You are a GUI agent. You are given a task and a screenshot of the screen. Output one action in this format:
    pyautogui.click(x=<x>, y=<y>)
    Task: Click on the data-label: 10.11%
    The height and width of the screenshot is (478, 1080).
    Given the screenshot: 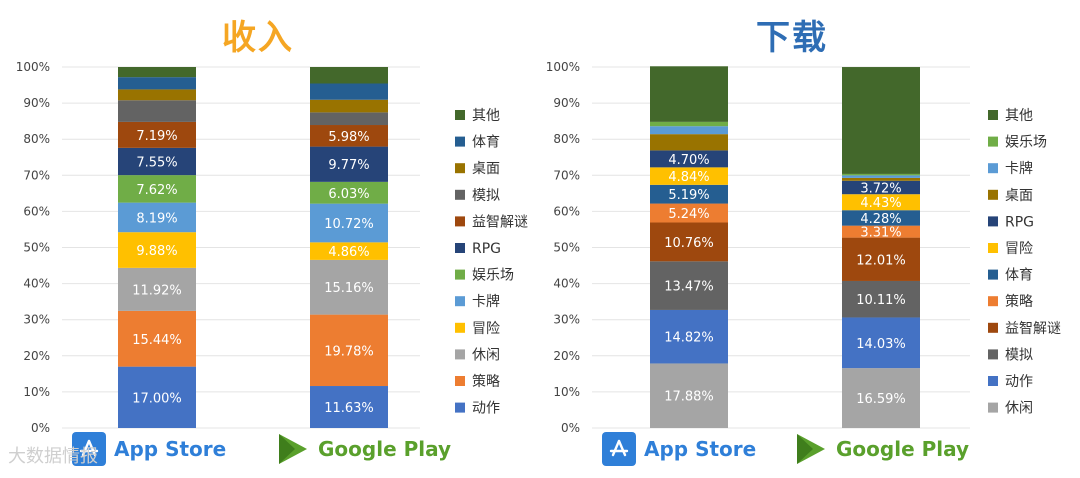 What is the action you would take?
    pyautogui.click(x=881, y=300)
    